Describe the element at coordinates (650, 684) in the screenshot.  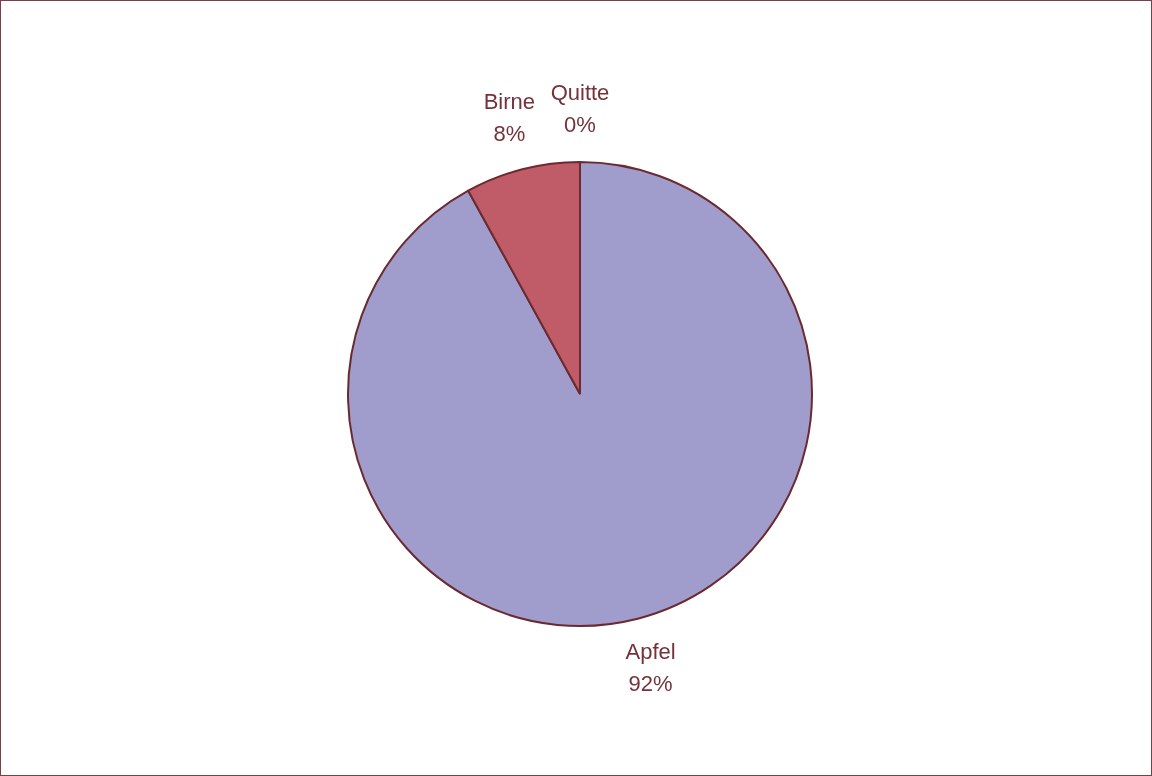
I see `data-label: 92%` at that location.